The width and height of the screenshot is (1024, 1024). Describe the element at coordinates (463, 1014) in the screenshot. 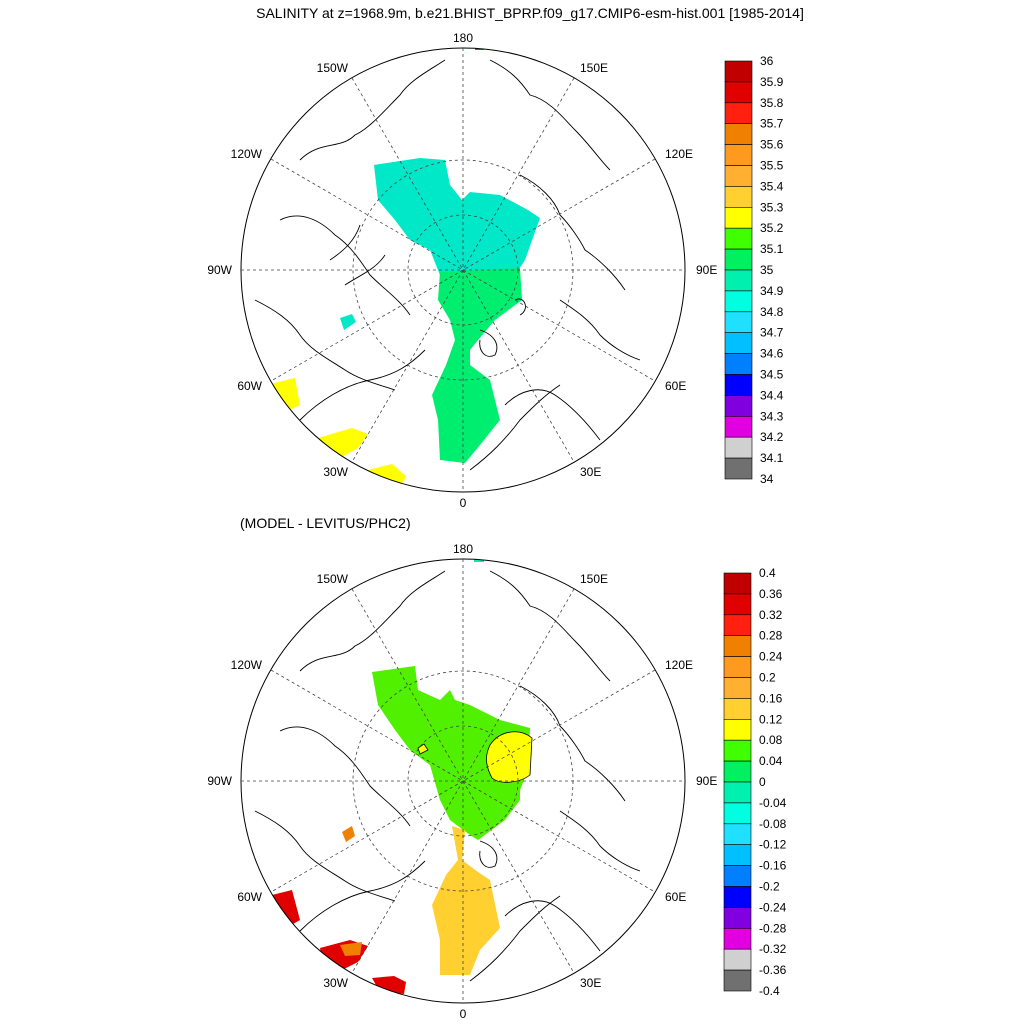

I see `bot-lon-0: 0` at that location.